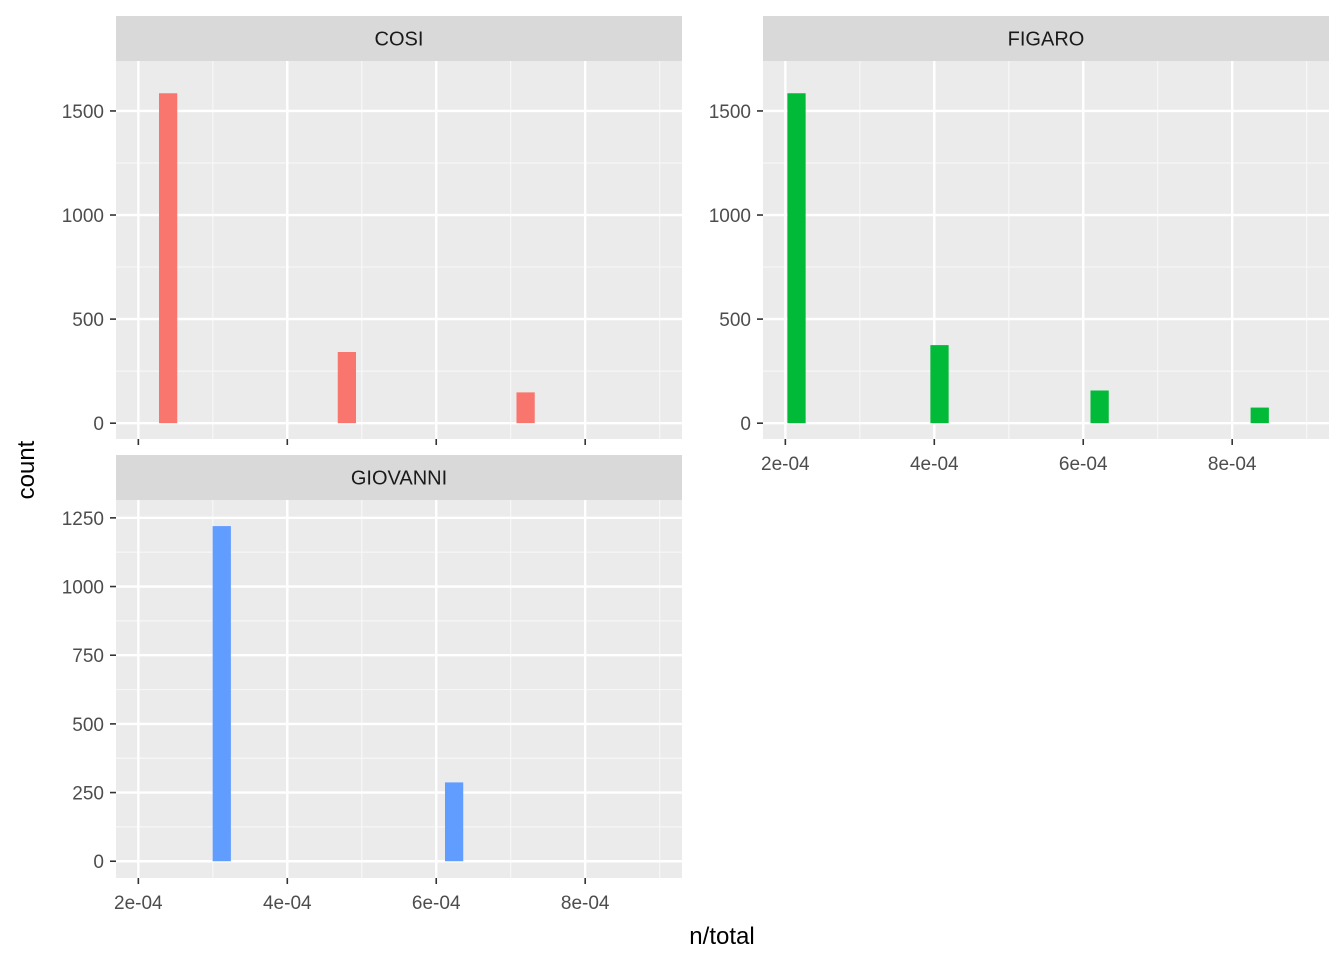 This screenshot has width=1344, height=960. I want to click on facet-label: GIOVANNI, so click(399, 479).